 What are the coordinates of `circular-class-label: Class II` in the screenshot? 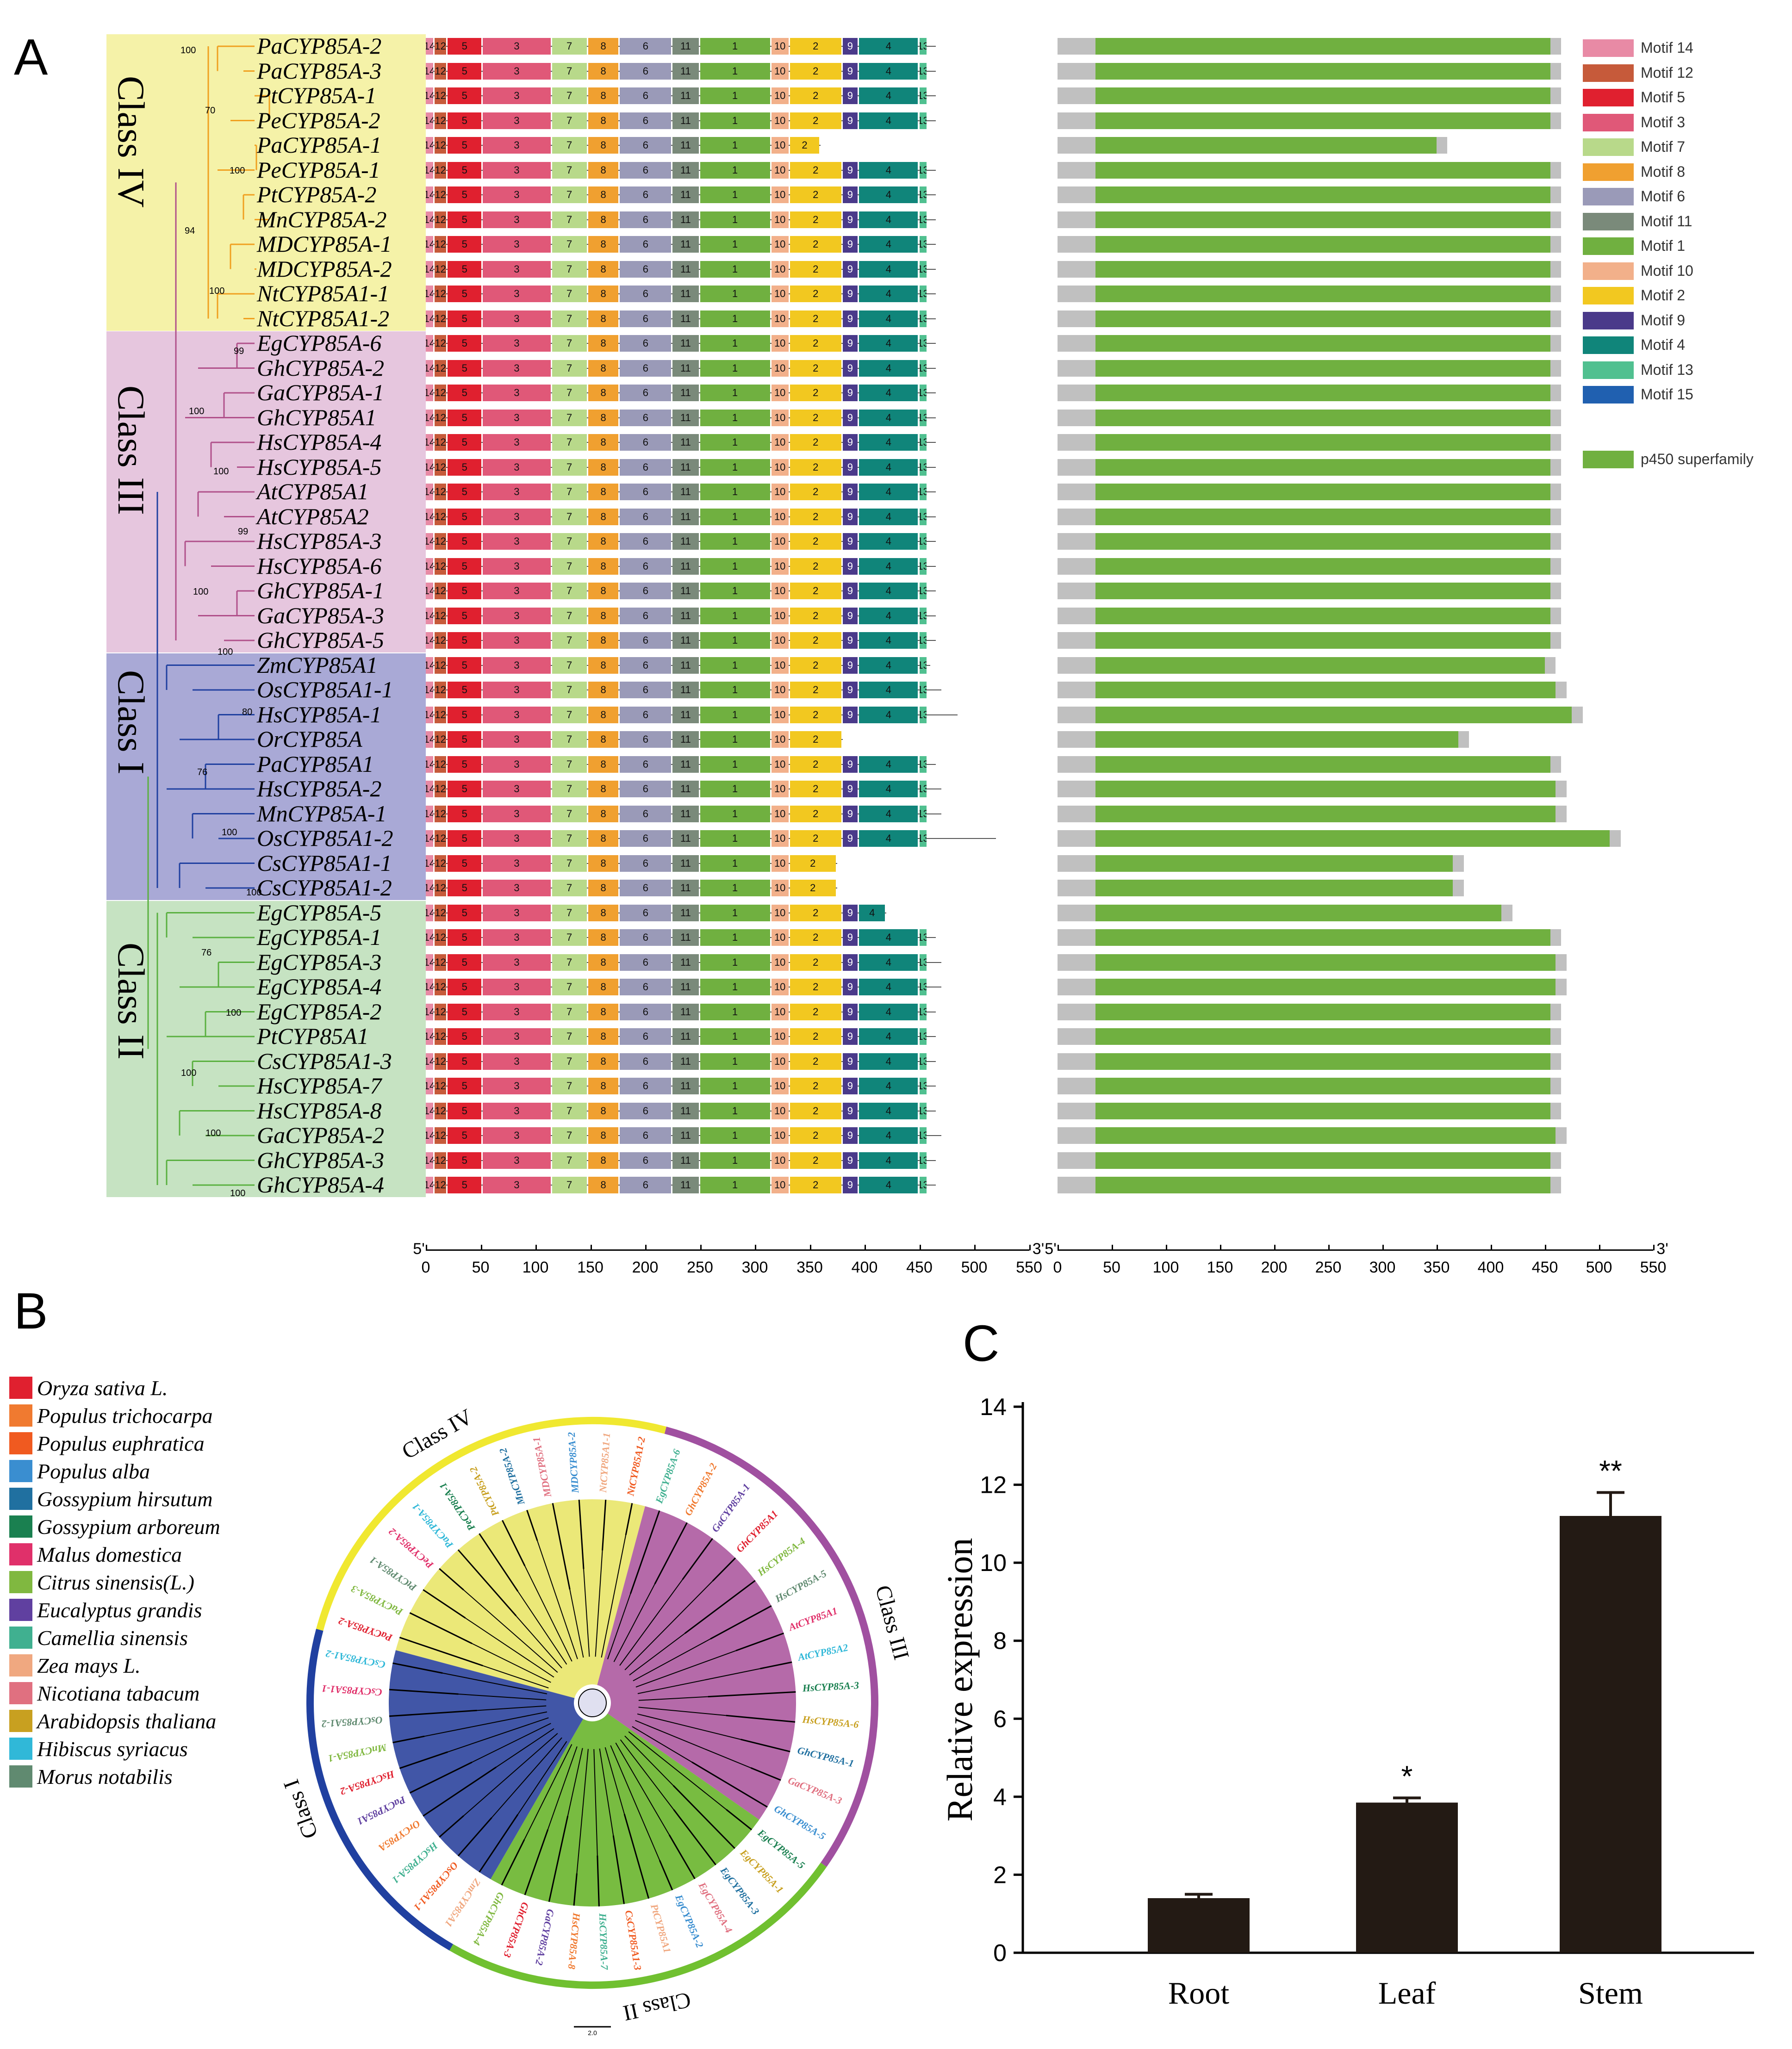 It's located at (657, 2007).